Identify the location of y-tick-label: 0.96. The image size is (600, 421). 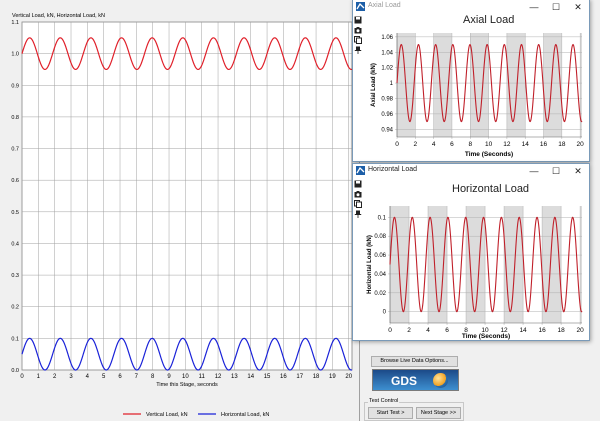
(387, 115).